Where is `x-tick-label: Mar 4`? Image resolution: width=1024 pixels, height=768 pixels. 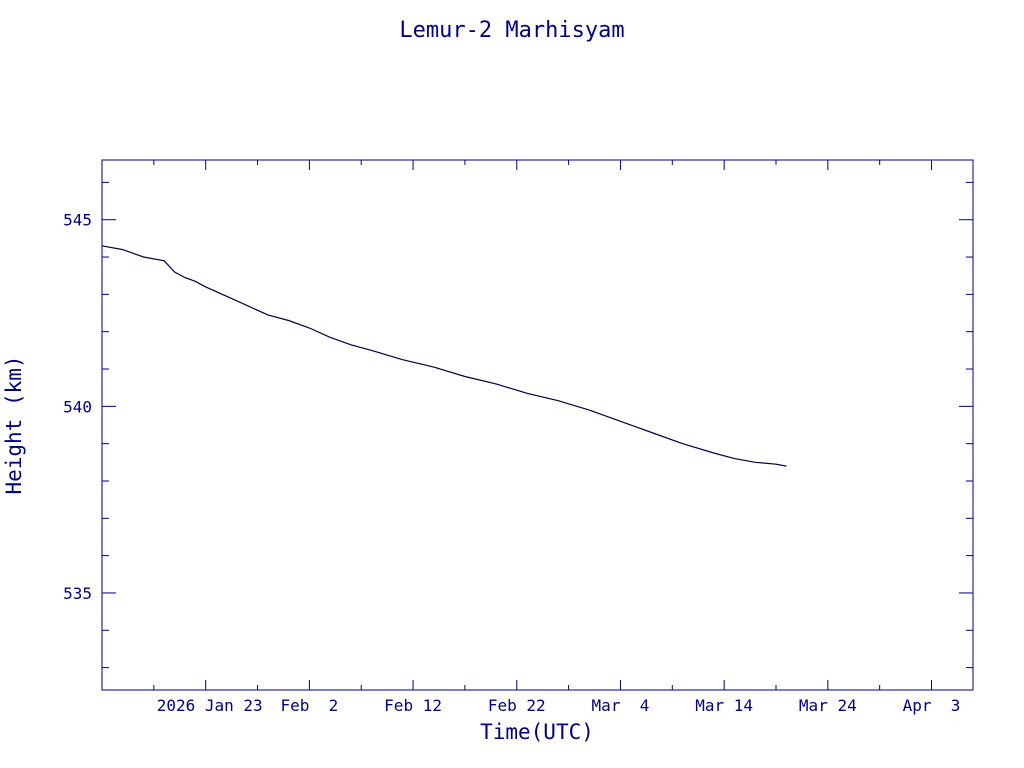
x-tick-label: Mar 4 is located at coordinates (621, 705).